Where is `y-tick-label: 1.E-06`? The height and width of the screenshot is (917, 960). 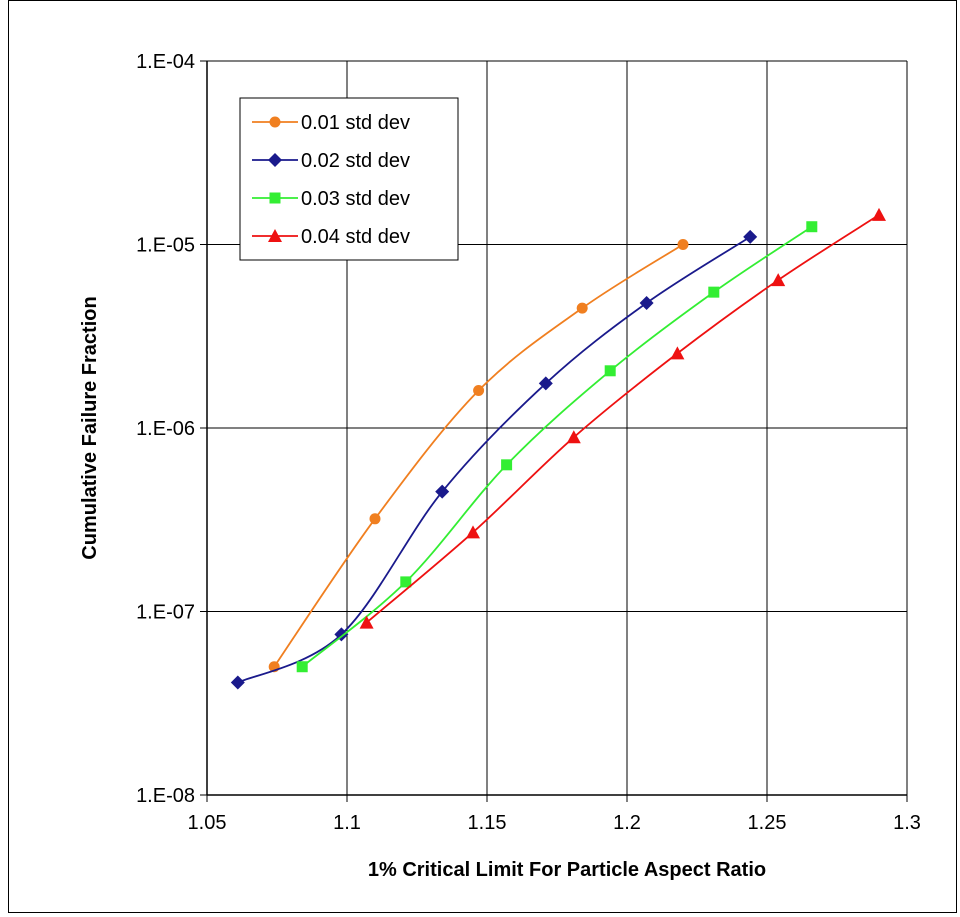
y-tick-label: 1.E-06 is located at coordinates (165, 429).